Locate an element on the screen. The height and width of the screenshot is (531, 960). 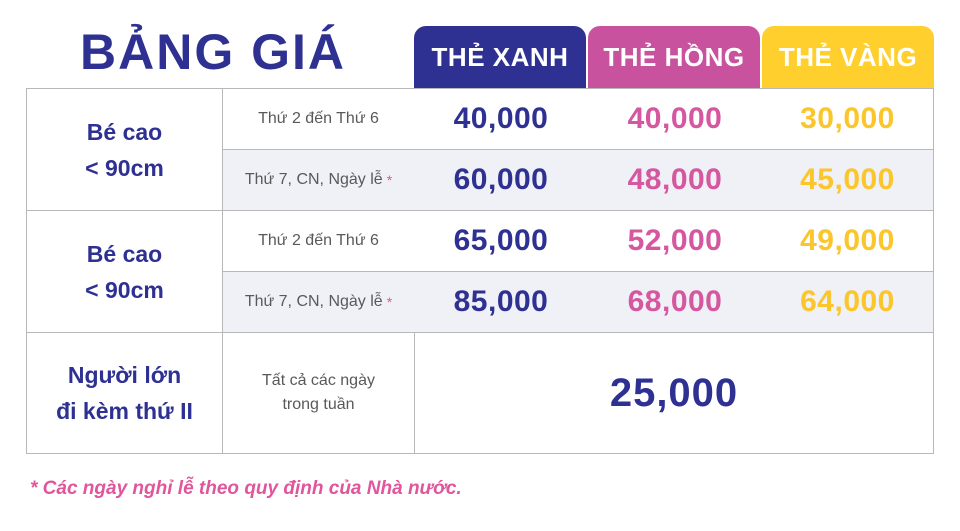
adult-day-cell: Tất cả các ngày trong tuần is located at coordinates (318, 393).